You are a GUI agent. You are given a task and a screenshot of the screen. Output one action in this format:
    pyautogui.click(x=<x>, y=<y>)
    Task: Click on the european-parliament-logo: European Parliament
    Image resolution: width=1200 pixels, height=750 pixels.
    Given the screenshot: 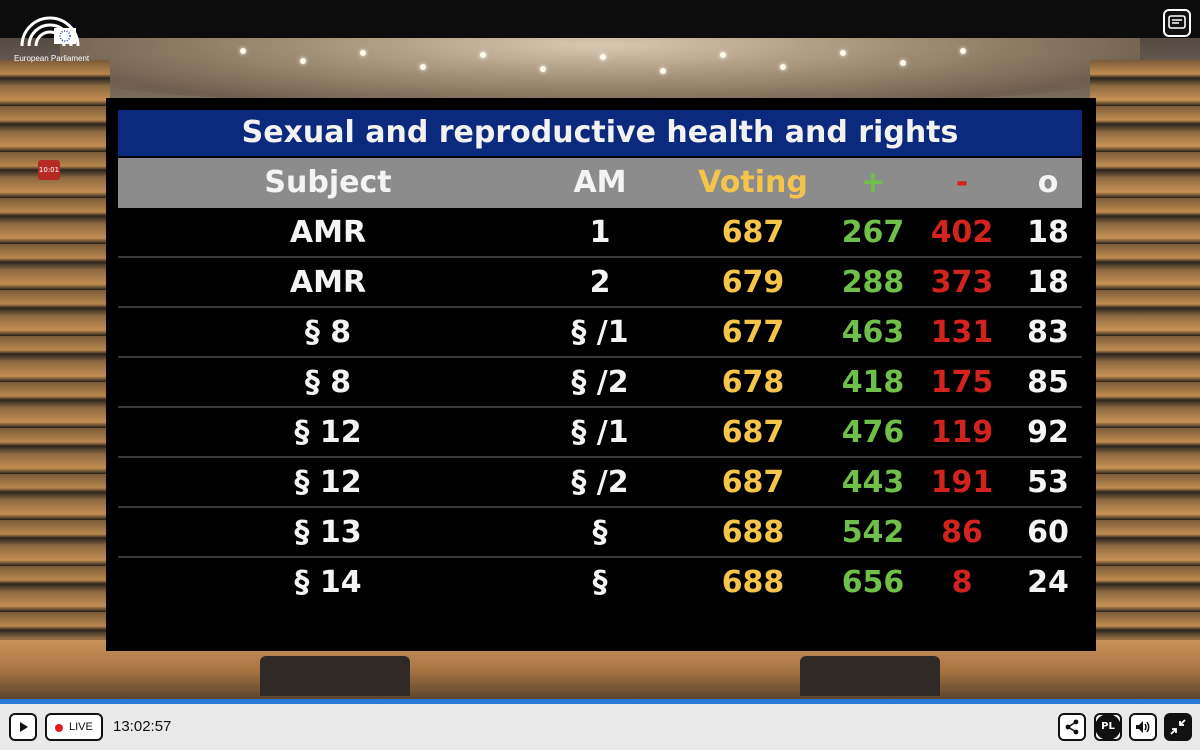 What is the action you would take?
    pyautogui.click(x=51, y=39)
    